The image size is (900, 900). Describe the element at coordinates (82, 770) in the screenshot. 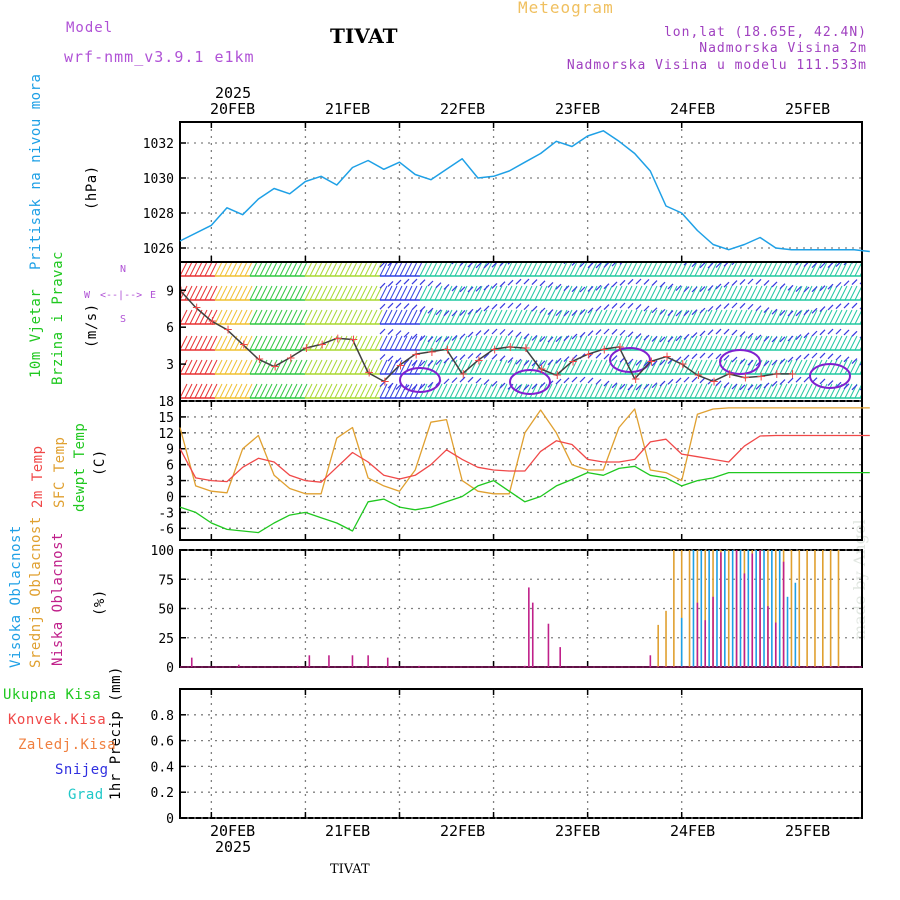

I see `legend-snow: Snijeg` at that location.